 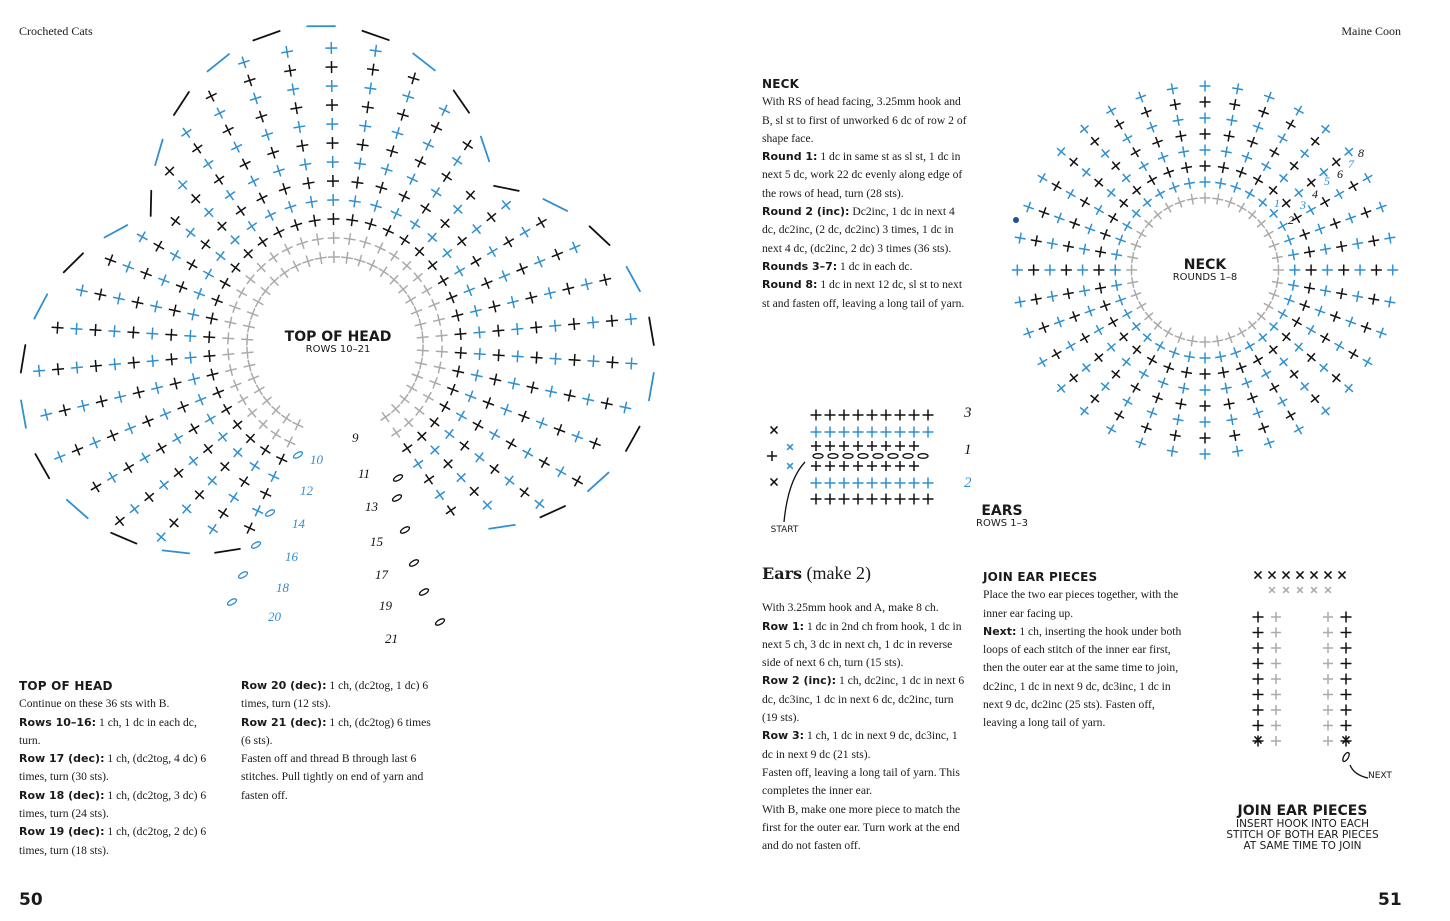 What do you see at coordinates (1380, 776) in the screenshot?
I see `next-label: NEXT` at bounding box center [1380, 776].